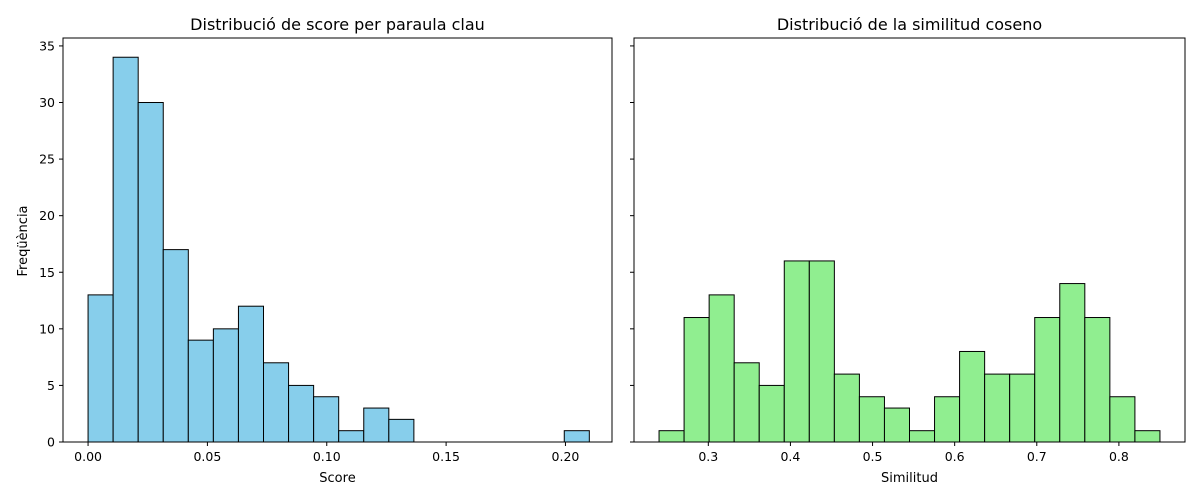 This screenshot has width=1200, height=504. What do you see at coordinates (955, 456) in the screenshot?
I see `similarity-histogram-xtick-label: 0.6` at bounding box center [955, 456].